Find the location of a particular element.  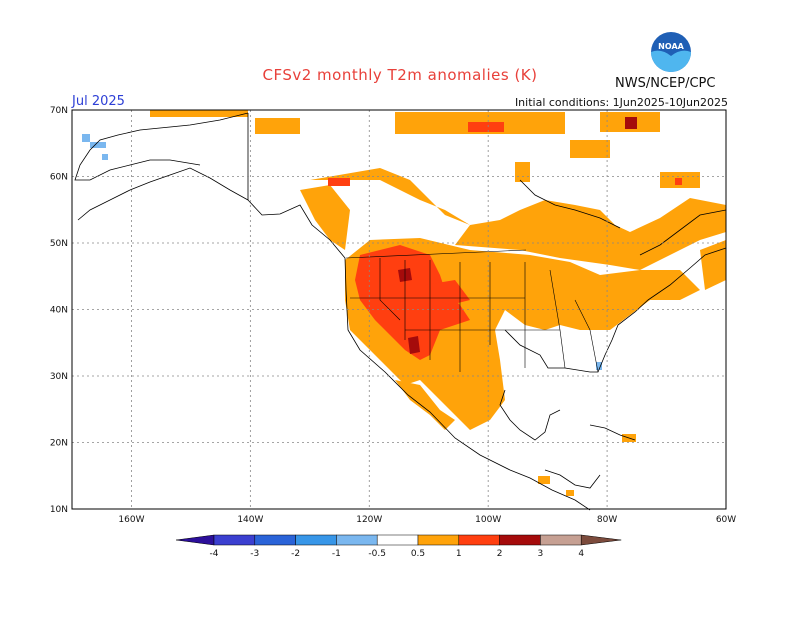

lat-label: 30N is located at coordinates (59, 377).